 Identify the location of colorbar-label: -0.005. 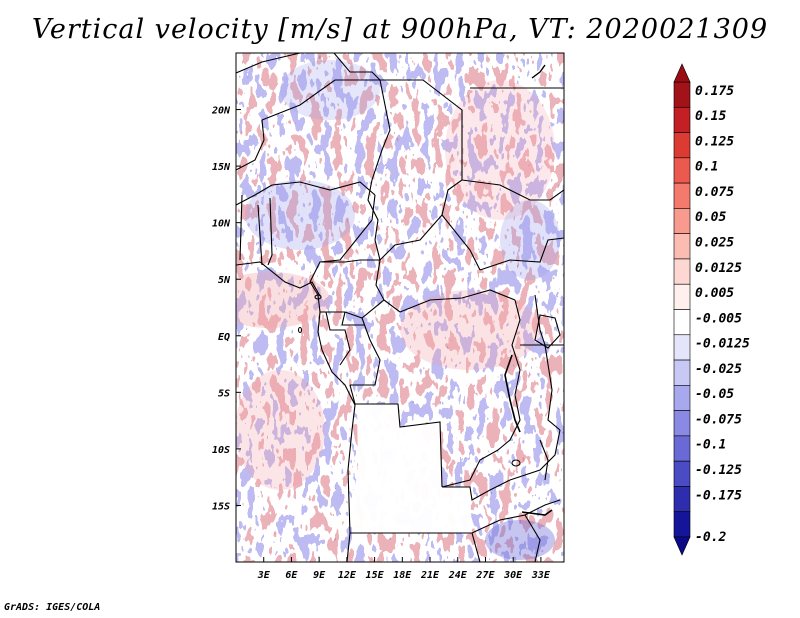
(718, 318).